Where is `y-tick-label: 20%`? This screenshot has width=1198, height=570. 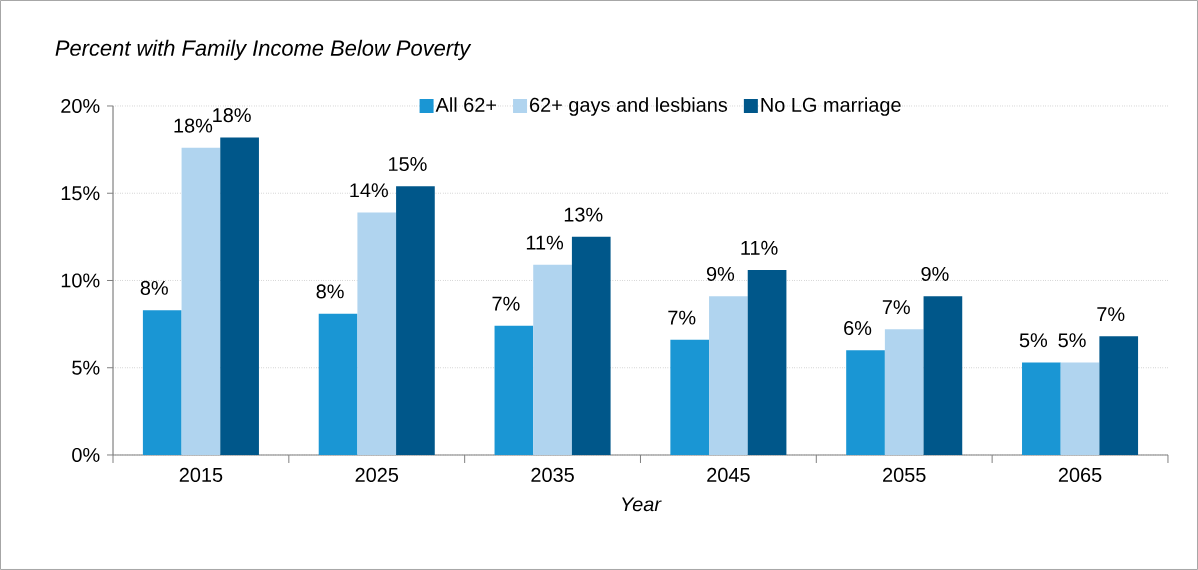 y-tick-label: 20% is located at coordinates (80, 106).